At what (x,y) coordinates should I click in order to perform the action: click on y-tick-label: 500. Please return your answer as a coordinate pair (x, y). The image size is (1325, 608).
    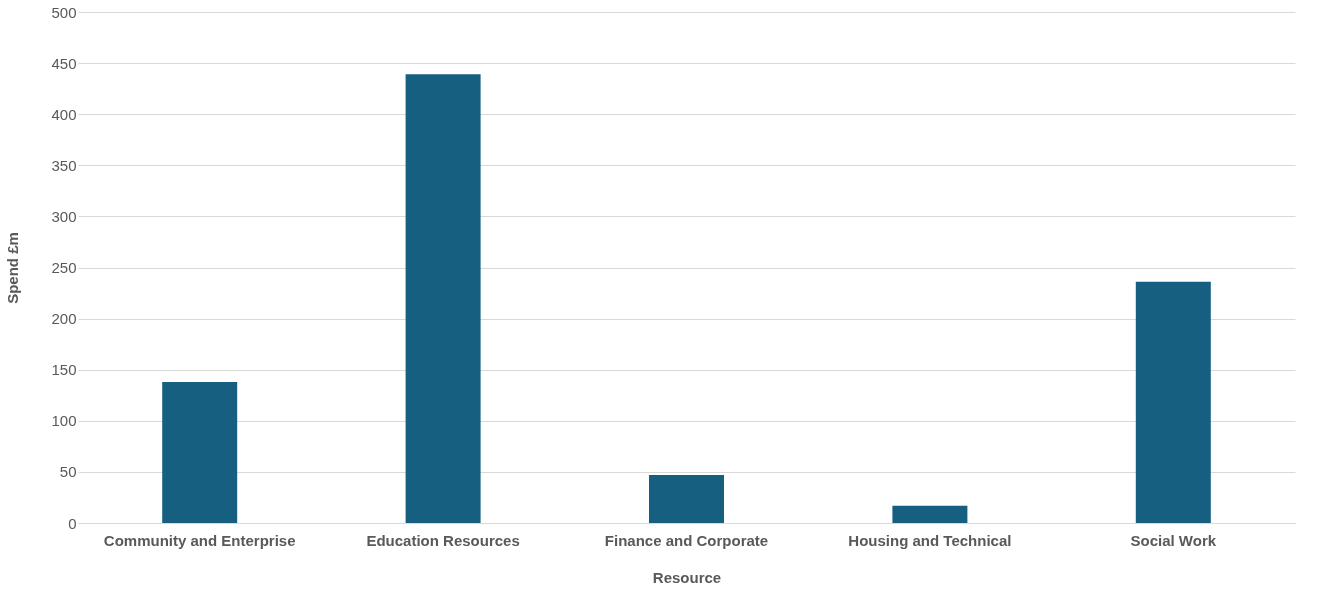
    Looking at the image, I should click on (64, 12).